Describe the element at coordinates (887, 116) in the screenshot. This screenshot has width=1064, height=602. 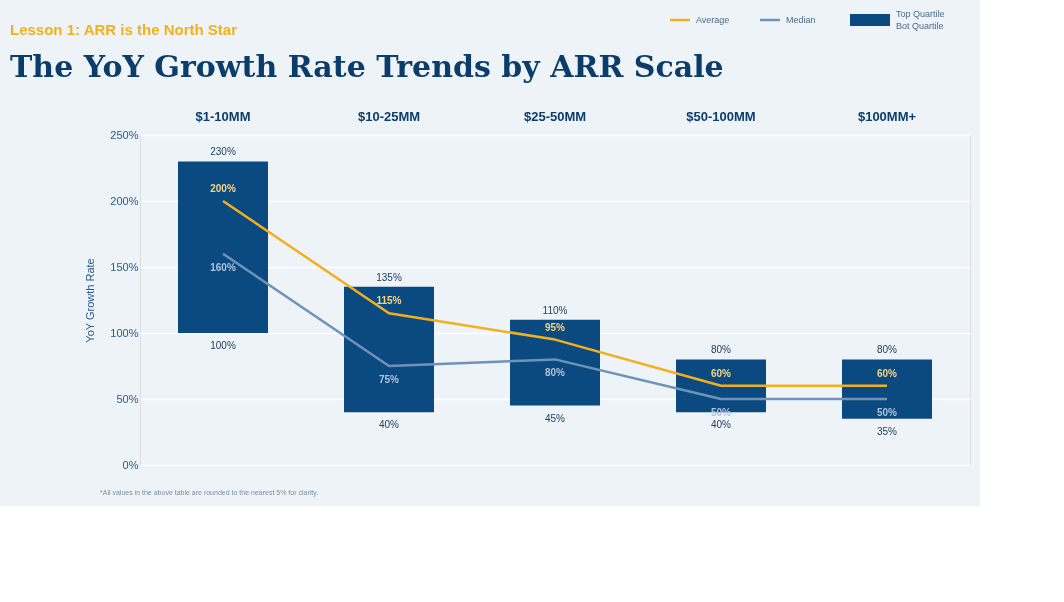
I see `x-tick-label: $100MM+` at that location.